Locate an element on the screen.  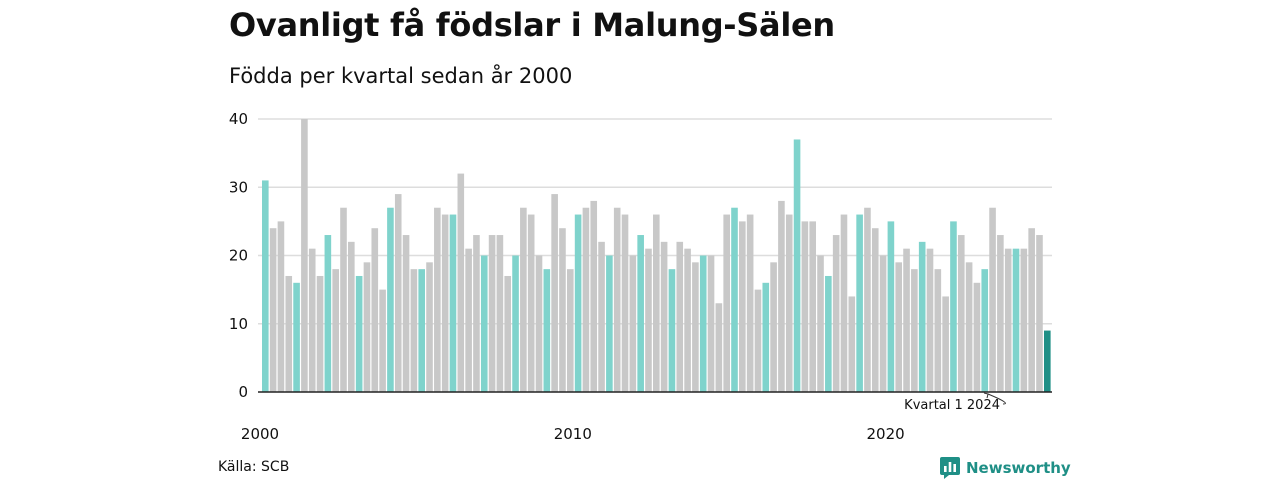
source-note: Källa: SCB is located at coordinates (254, 467).